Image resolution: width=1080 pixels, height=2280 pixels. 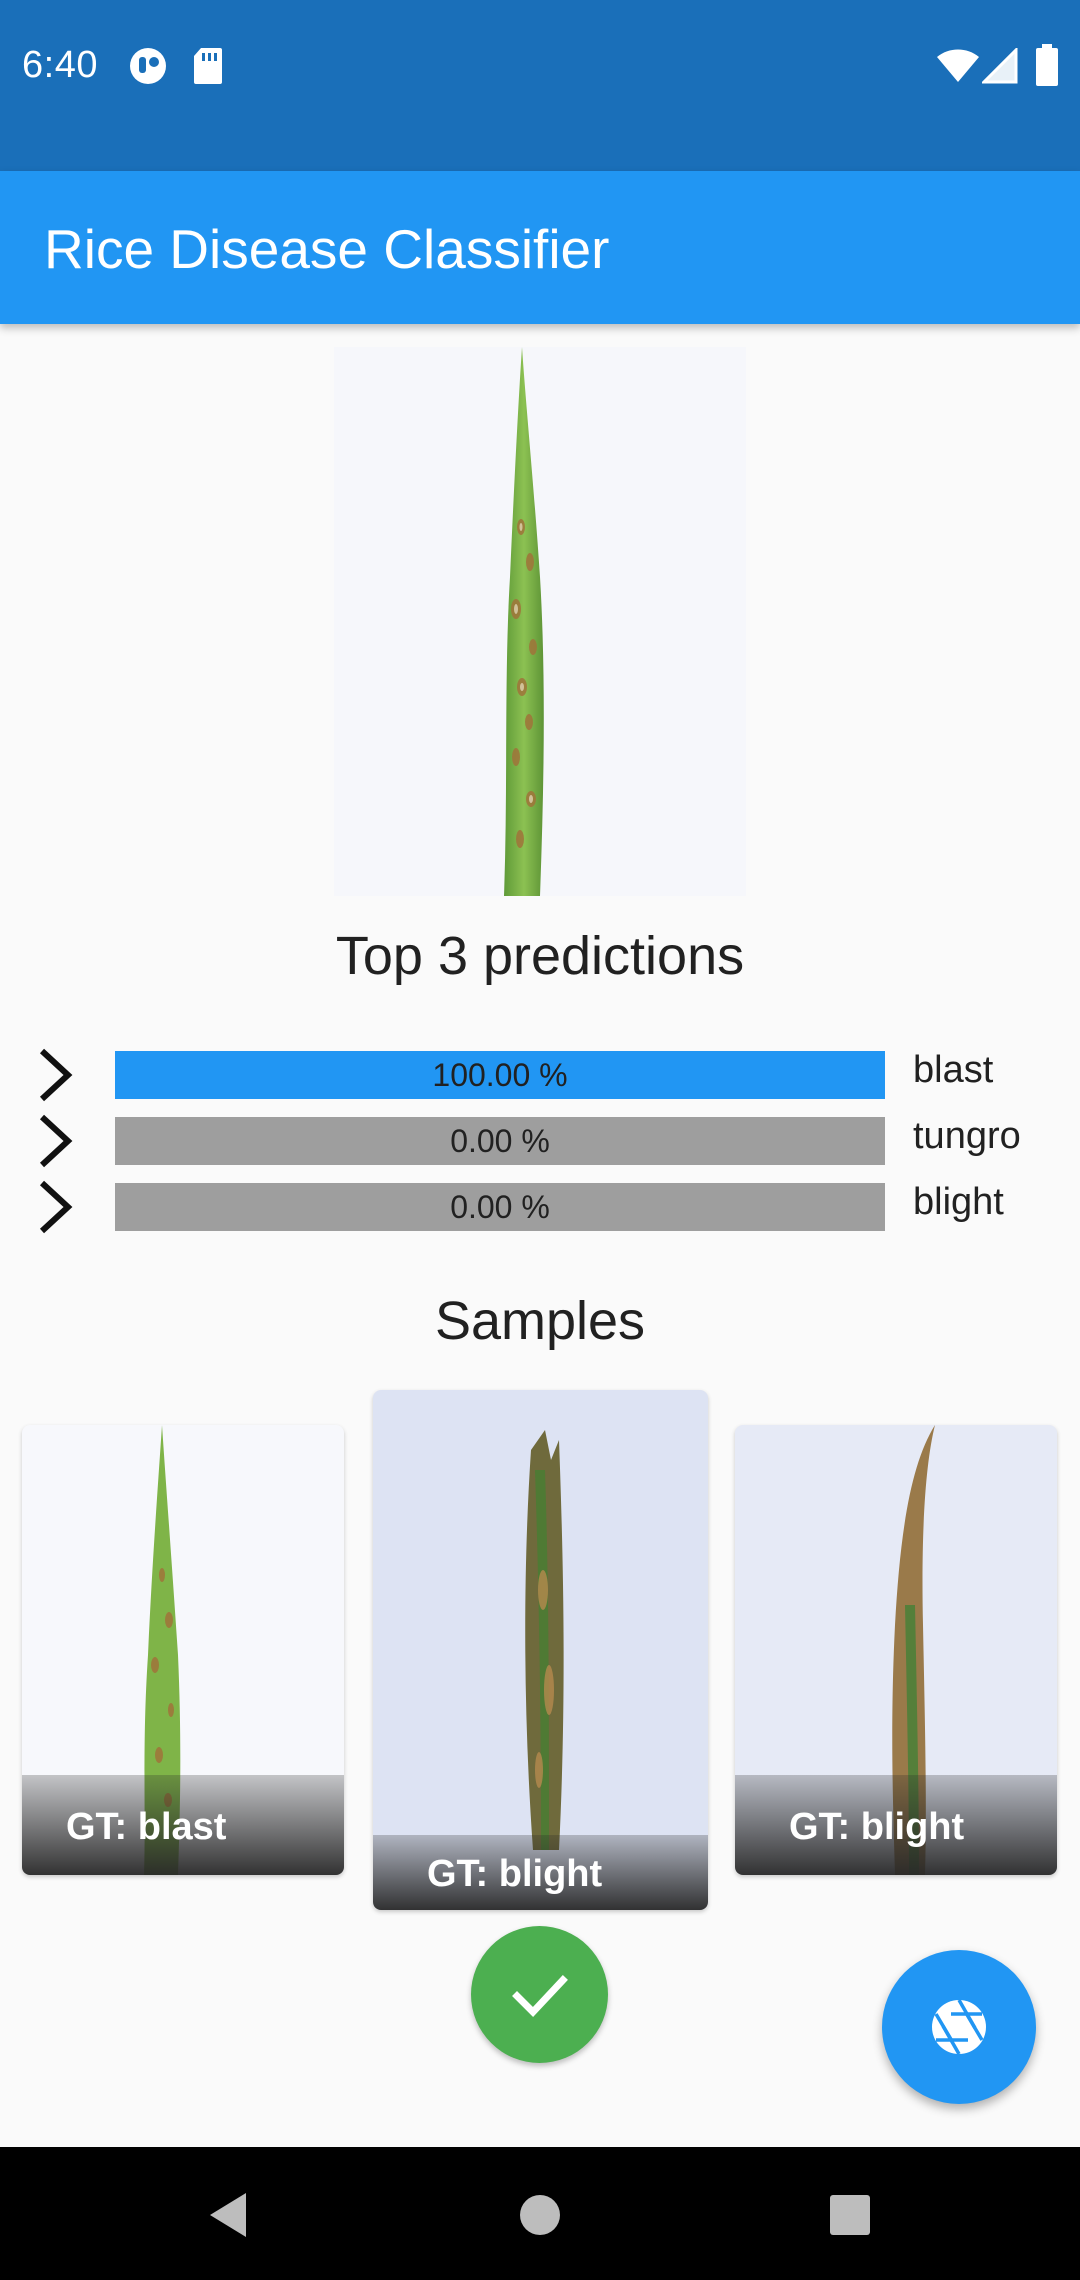 I want to click on back-icon, so click(x=230, y=2215).